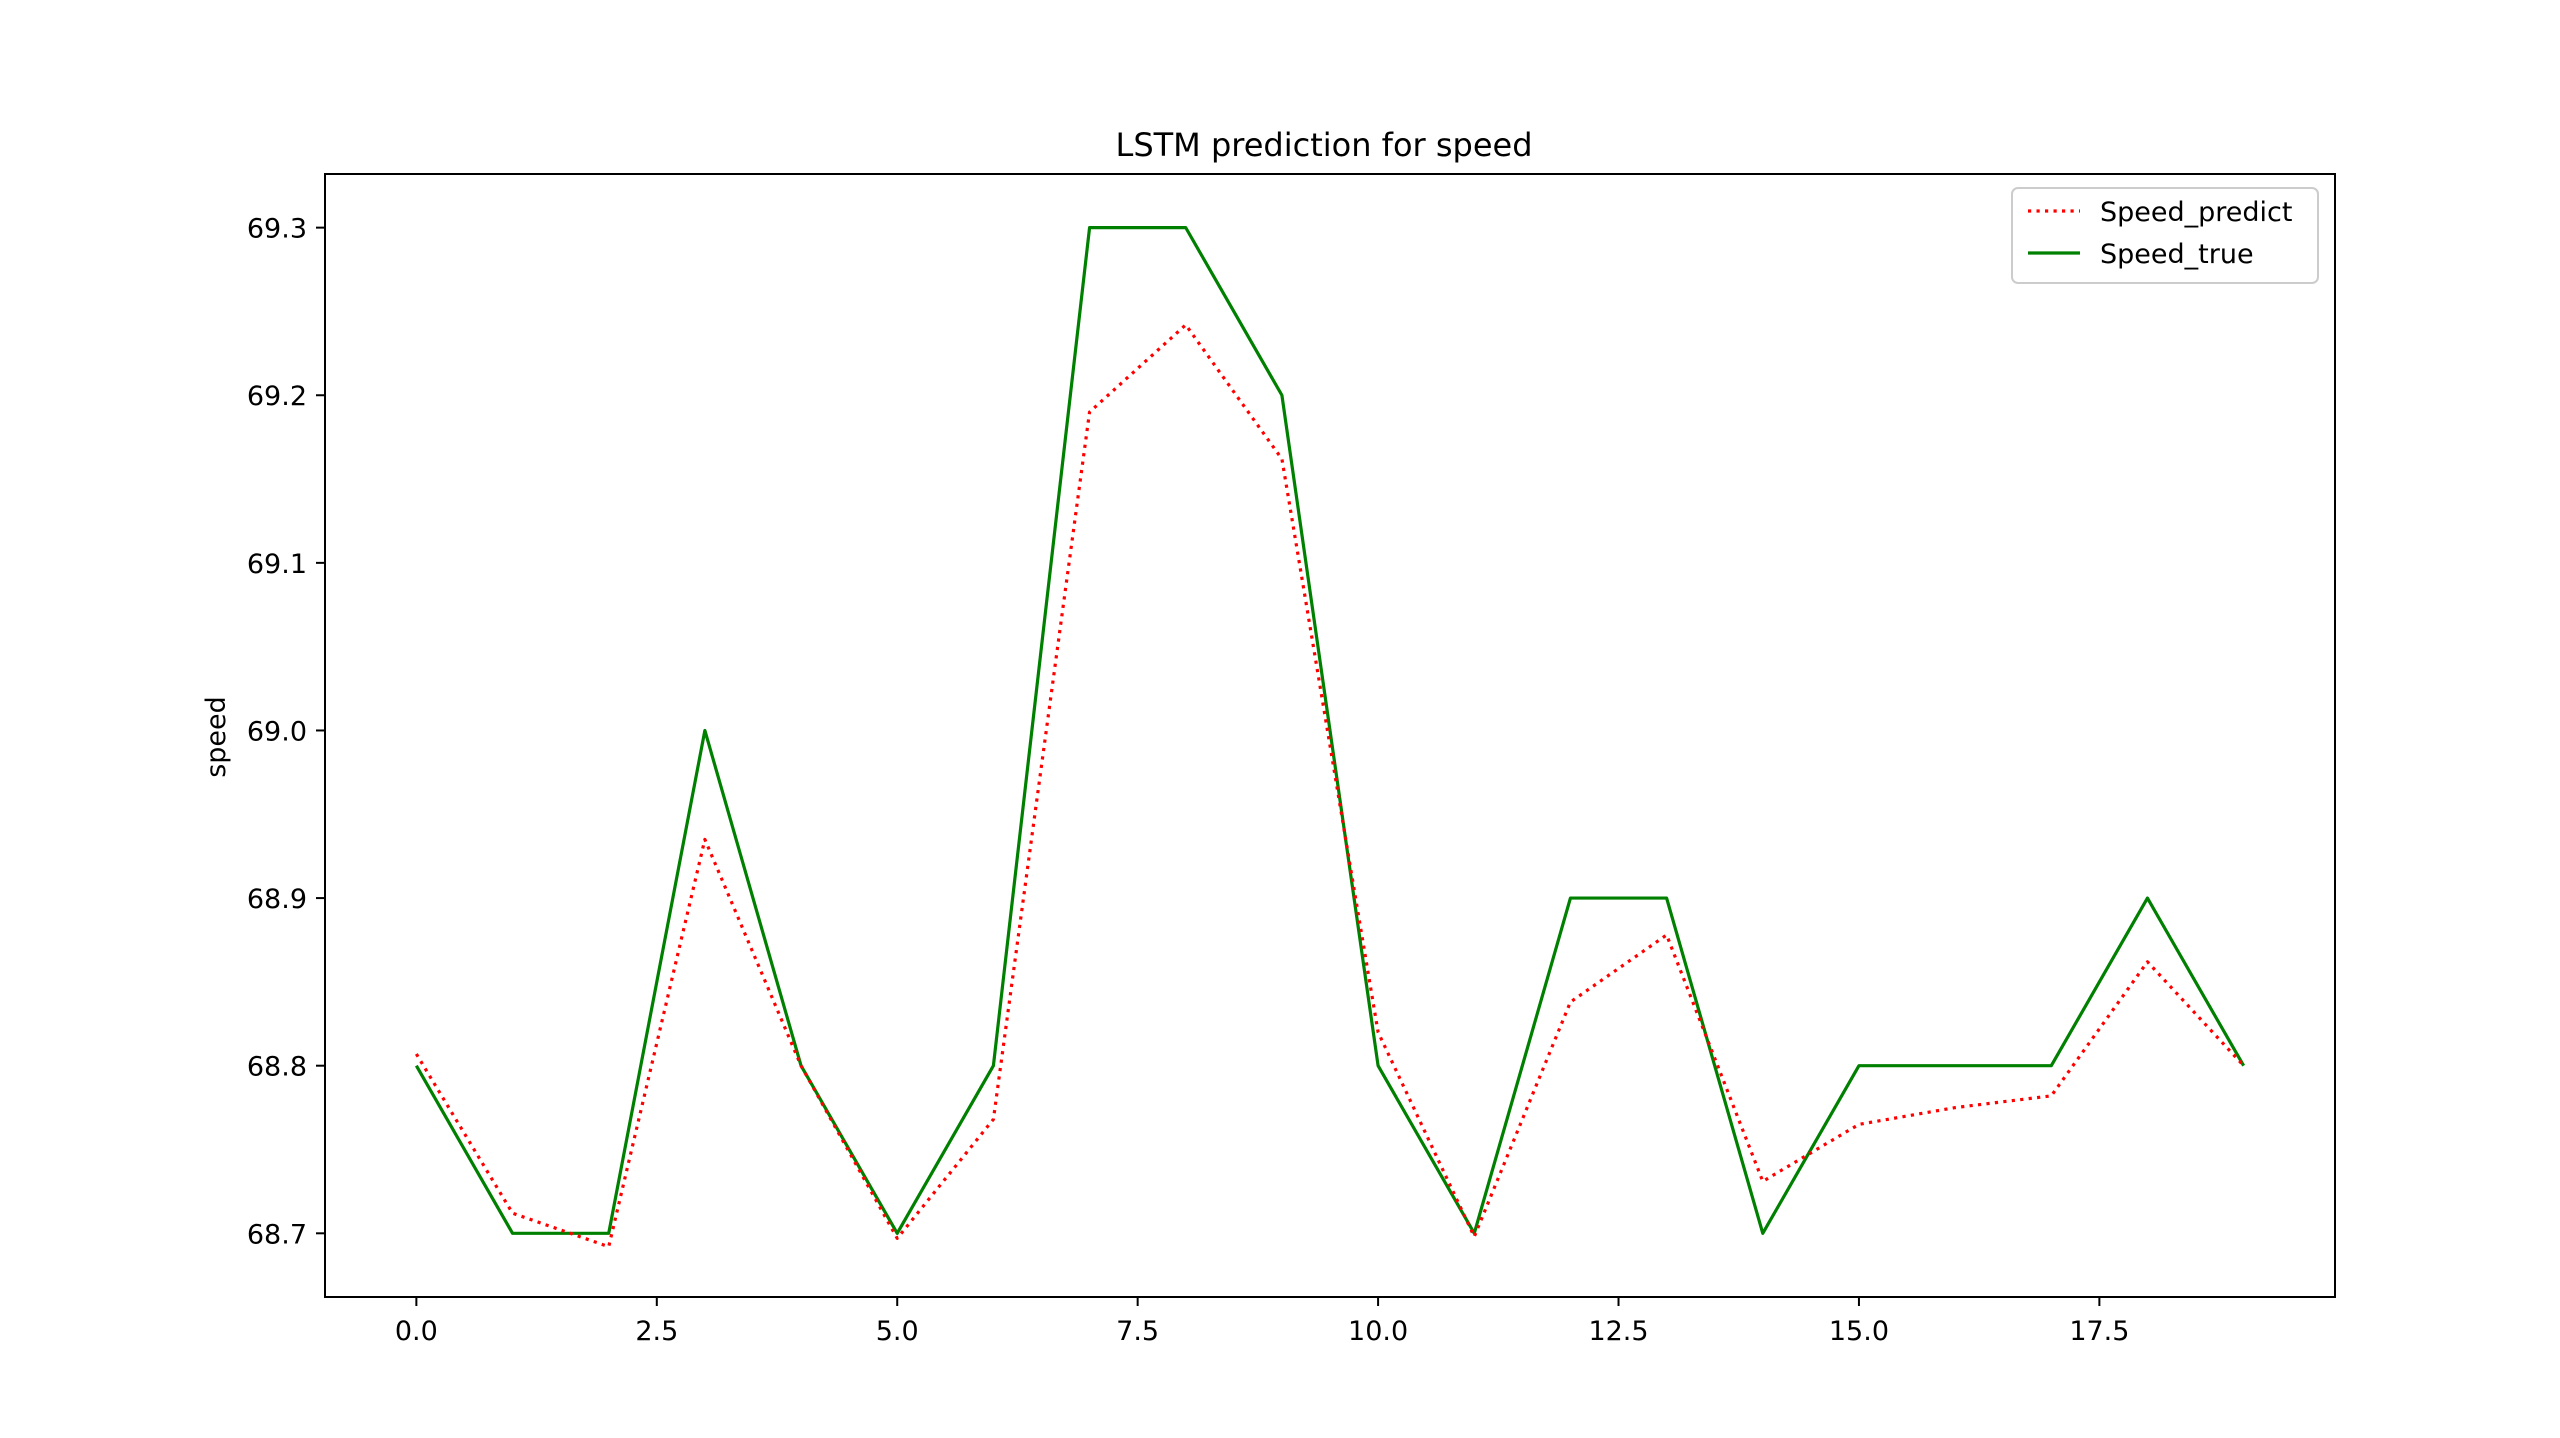 The image size is (2560, 1438). Describe the element at coordinates (1323, 145) in the screenshot. I see `chart-title: LSTM prediction for speed` at that location.